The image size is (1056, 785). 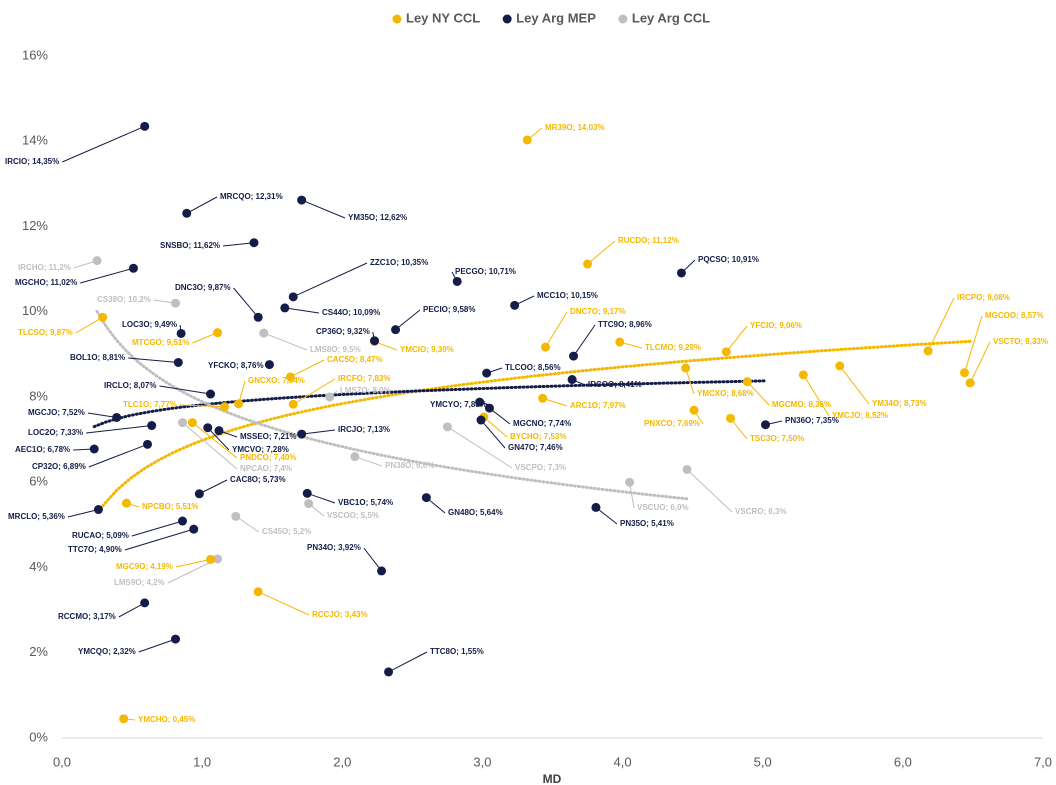 What do you see at coordinates (728, 259) in the screenshot?
I see `data-label: PQCSO; 10,91%` at bounding box center [728, 259].